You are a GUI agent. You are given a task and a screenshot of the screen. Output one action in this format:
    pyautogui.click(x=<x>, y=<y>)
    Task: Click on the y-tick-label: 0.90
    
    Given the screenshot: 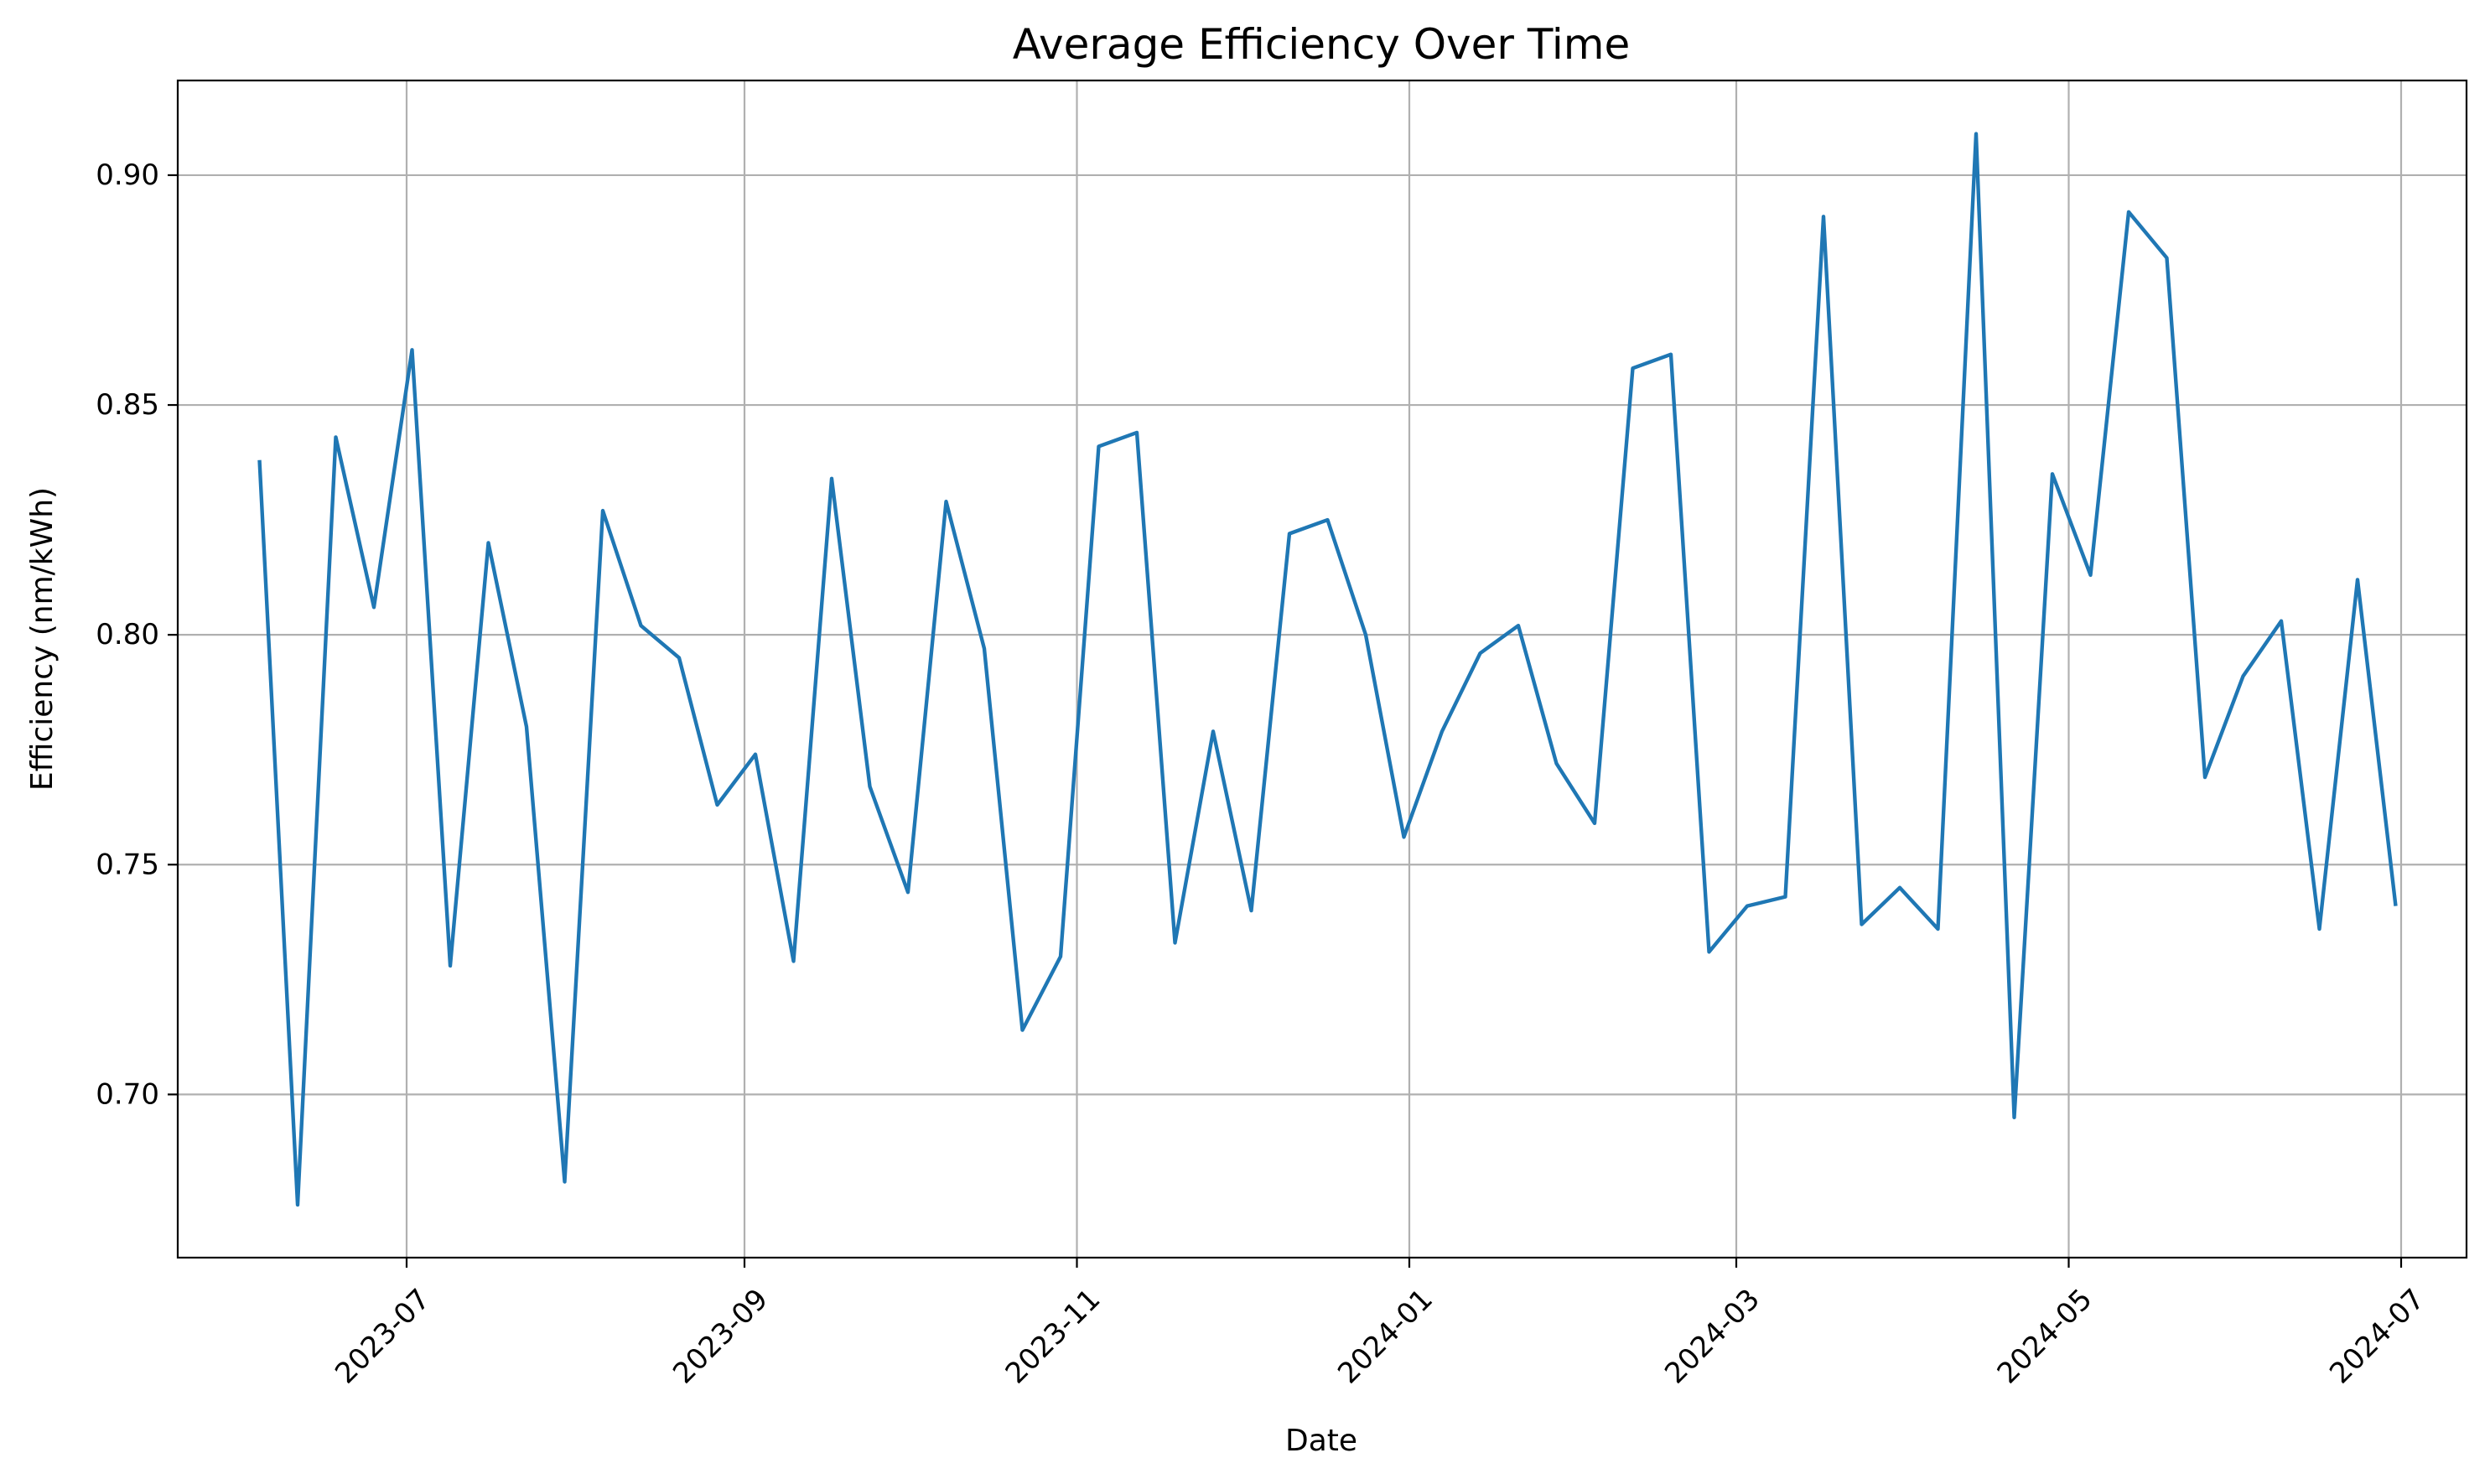 What is the action you would take?
    pyautogui.click(x=127, y=175)
    